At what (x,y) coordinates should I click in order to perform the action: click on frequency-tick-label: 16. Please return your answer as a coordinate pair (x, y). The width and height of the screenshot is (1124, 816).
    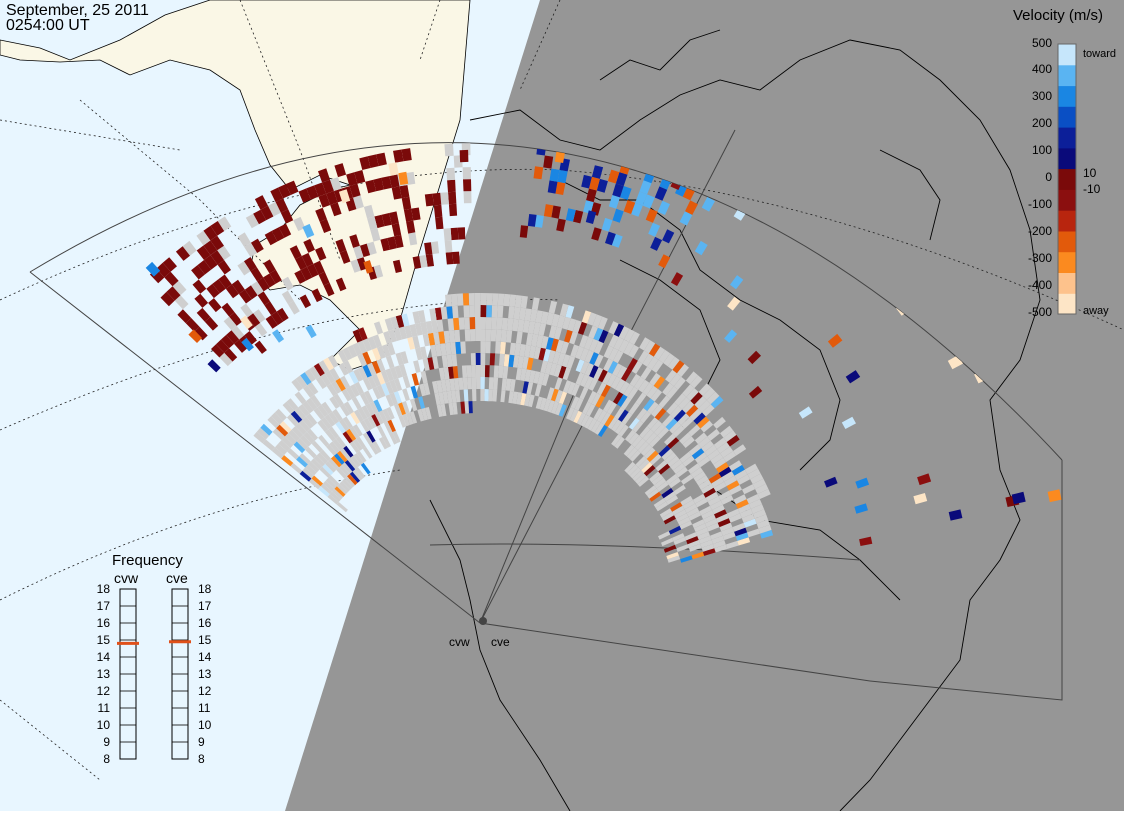
    Looking at the image, I should click on (104, 623).